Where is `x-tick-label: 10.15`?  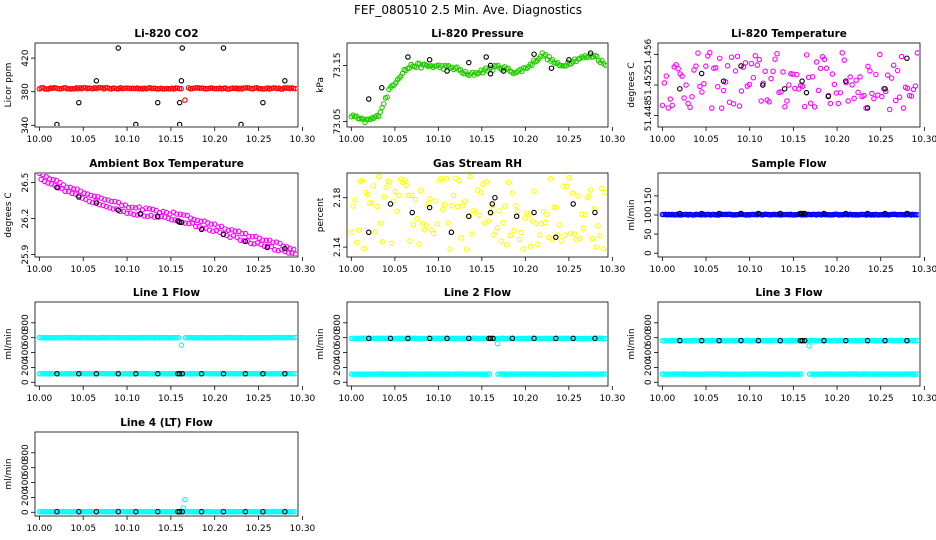
x-tick-label: 10.15 is located at coordinates (171, 270).